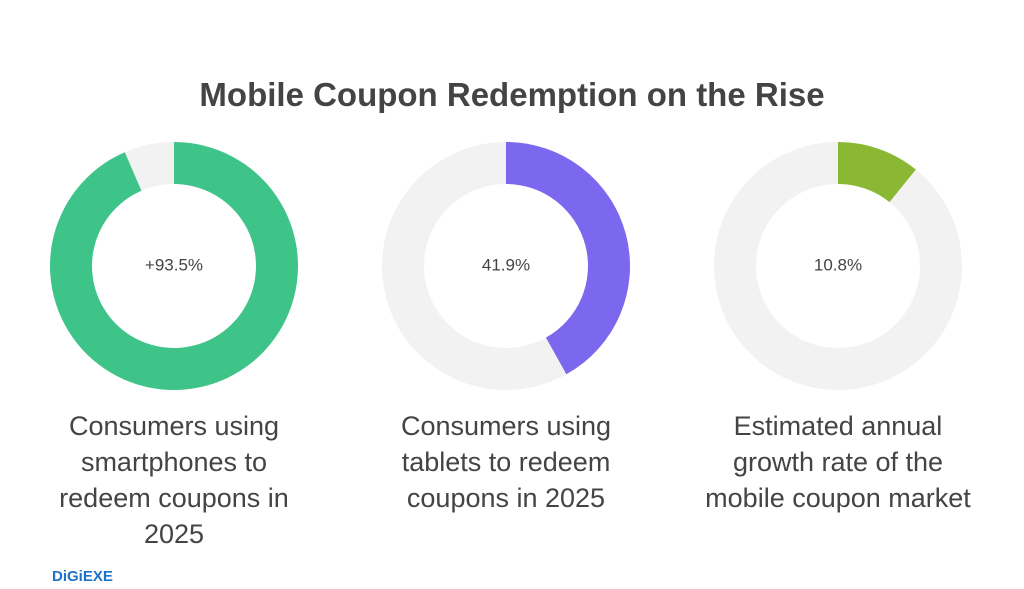 Image resolution: width=1024 pixels, height=589 pixels. Describe the element at coordinates (506, 264) in the screenshot. I see `value-label: 41.9%` at that location.